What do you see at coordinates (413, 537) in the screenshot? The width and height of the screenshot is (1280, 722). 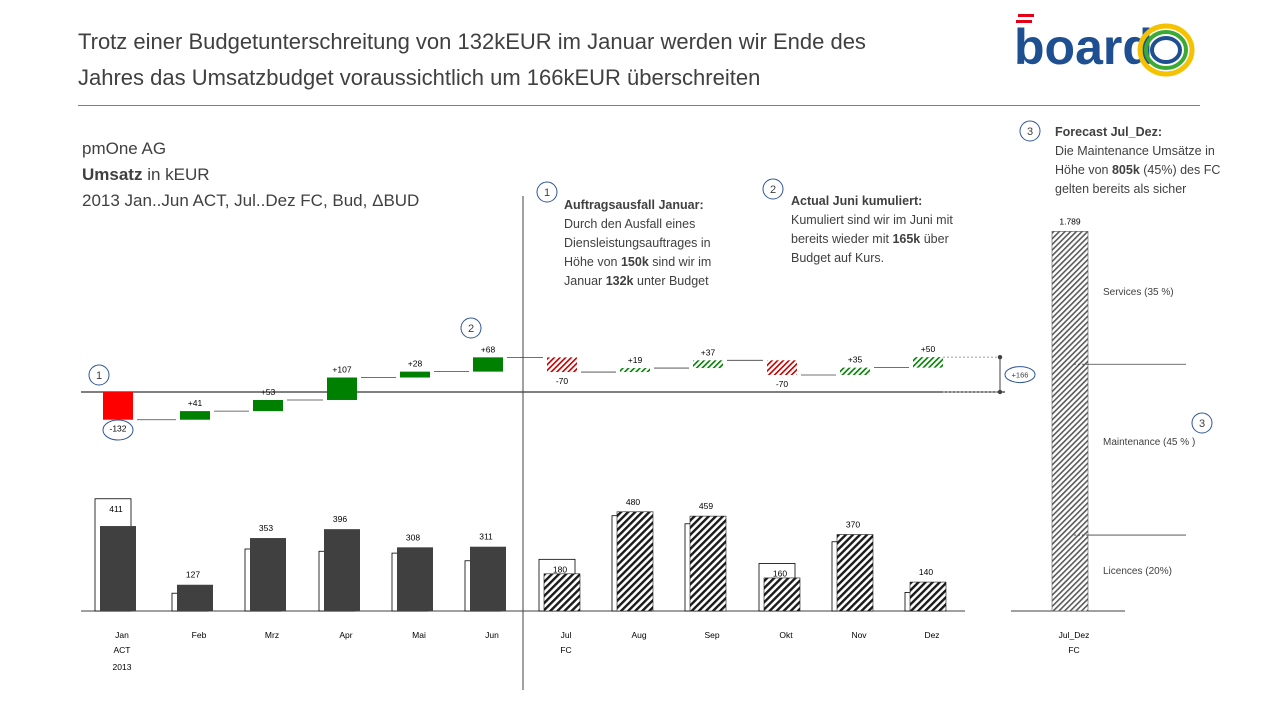 I see `value-label: 308` at bounding box center [413, 537].